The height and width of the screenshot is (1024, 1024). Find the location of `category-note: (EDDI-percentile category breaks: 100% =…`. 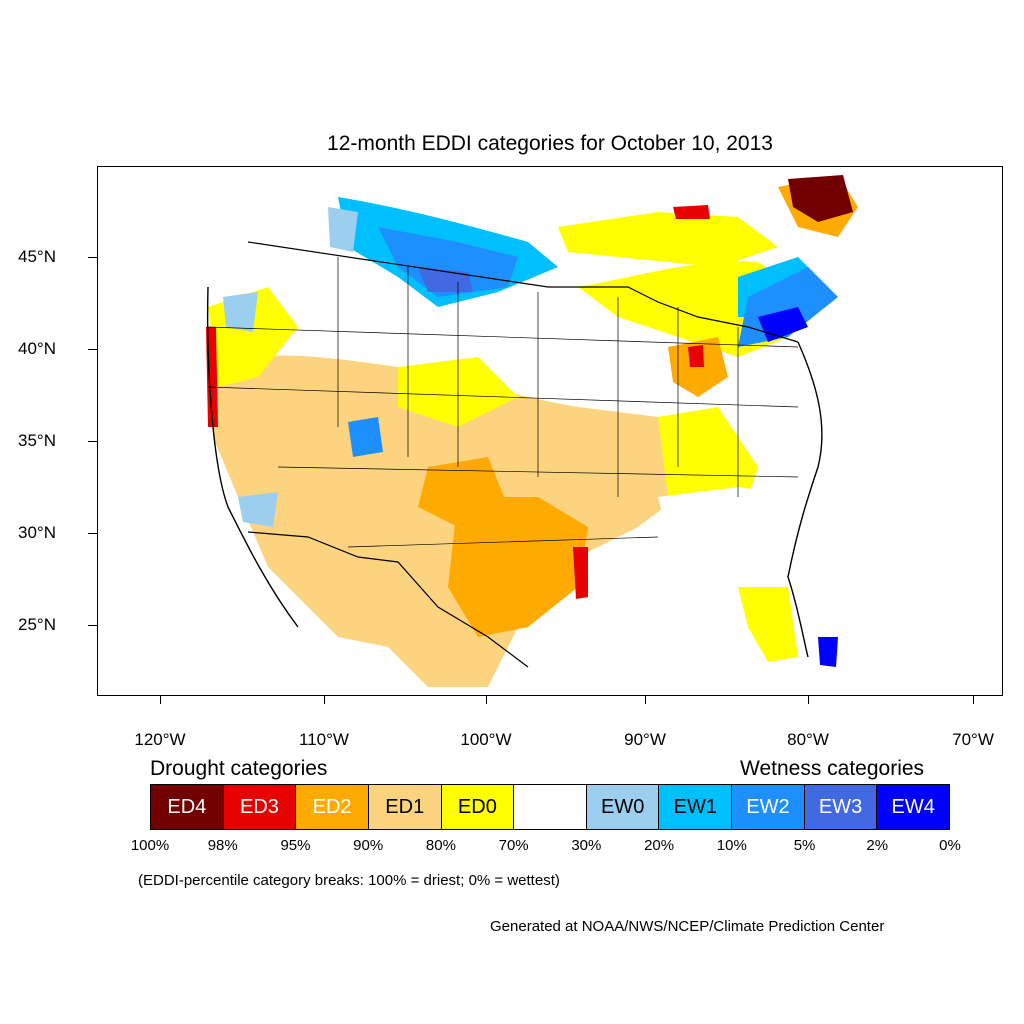

category-note: (EDDI-percentile category breaks: 100% =… is located at coordinates (349, 880).